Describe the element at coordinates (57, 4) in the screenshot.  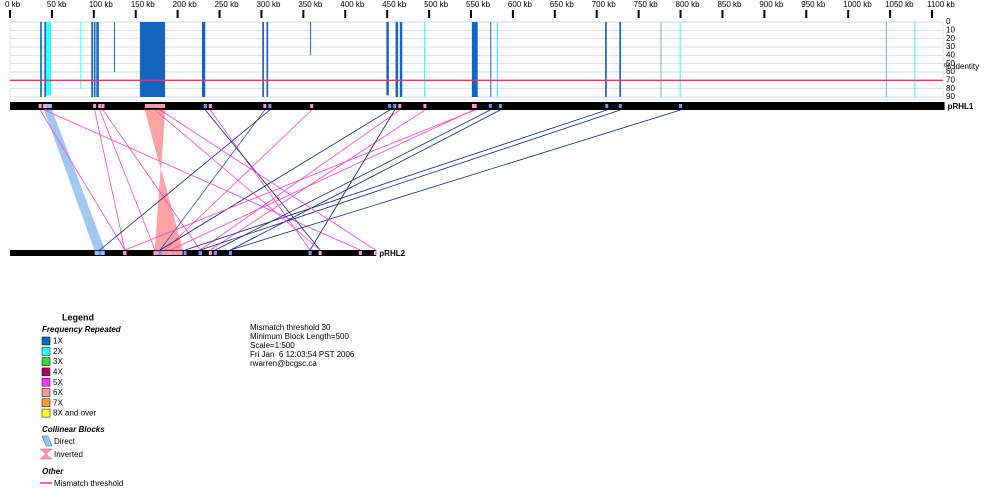
I see `scale-tick-label: 50 kb` at that location.